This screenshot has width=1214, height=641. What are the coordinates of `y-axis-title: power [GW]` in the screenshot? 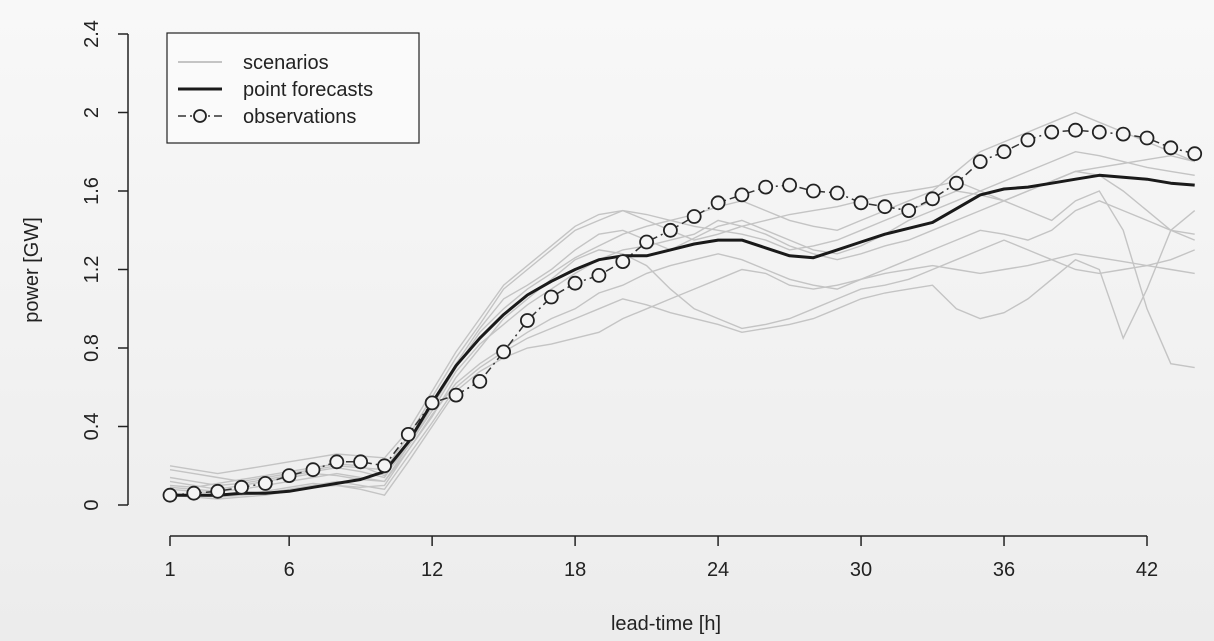 It's located at (32, 270).